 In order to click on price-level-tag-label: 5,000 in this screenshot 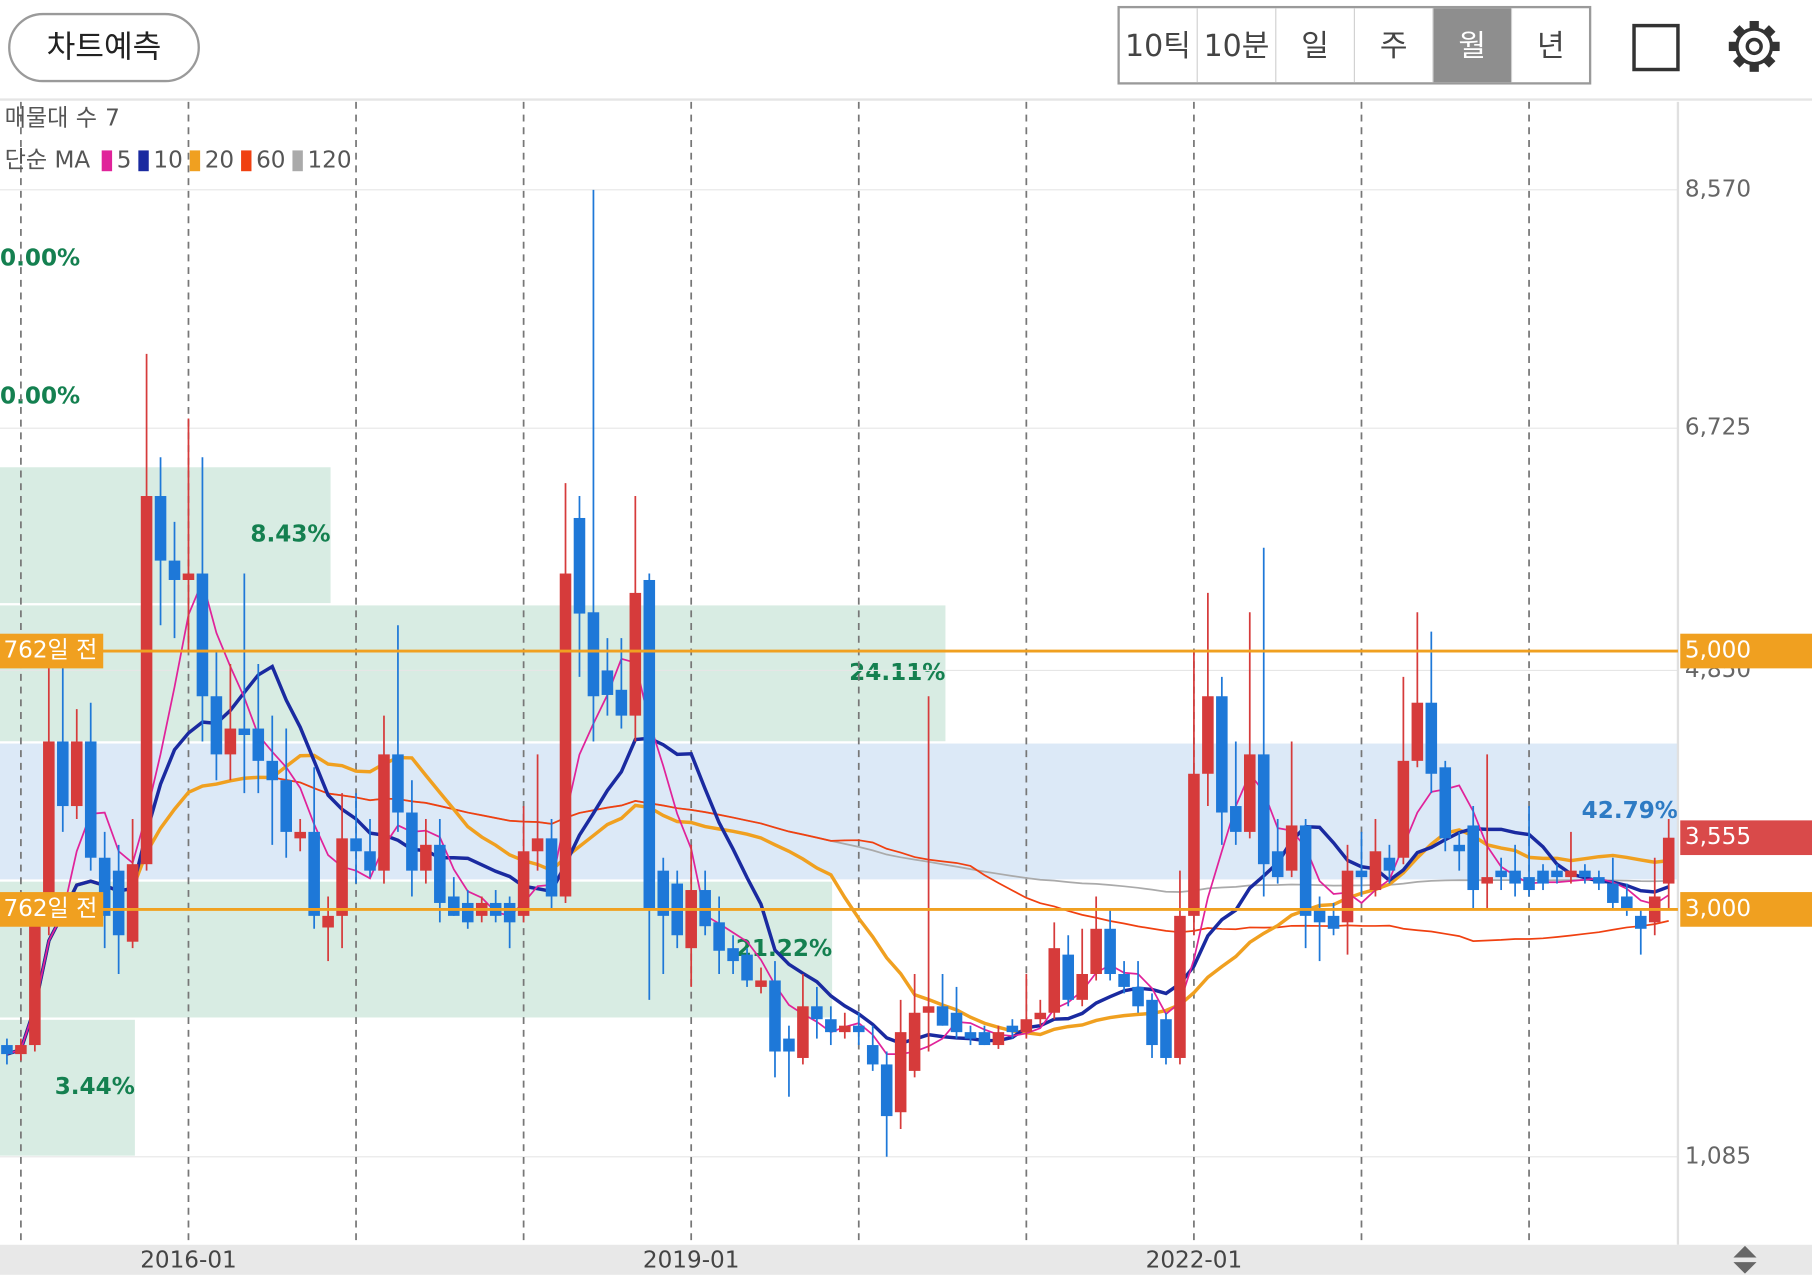, I will do `click(1718, 651)`.